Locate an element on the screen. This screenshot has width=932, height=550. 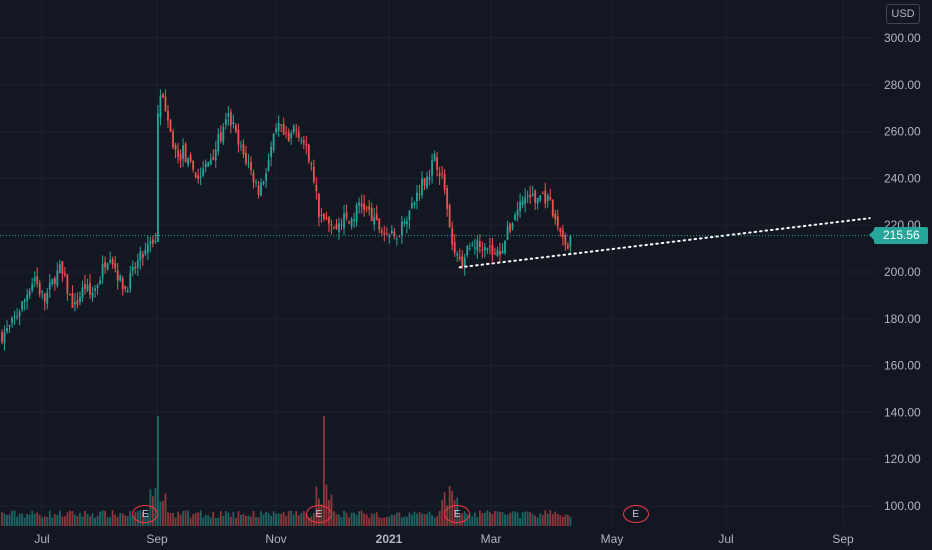
currency-badge: USD is located at coordinates (903, 14).